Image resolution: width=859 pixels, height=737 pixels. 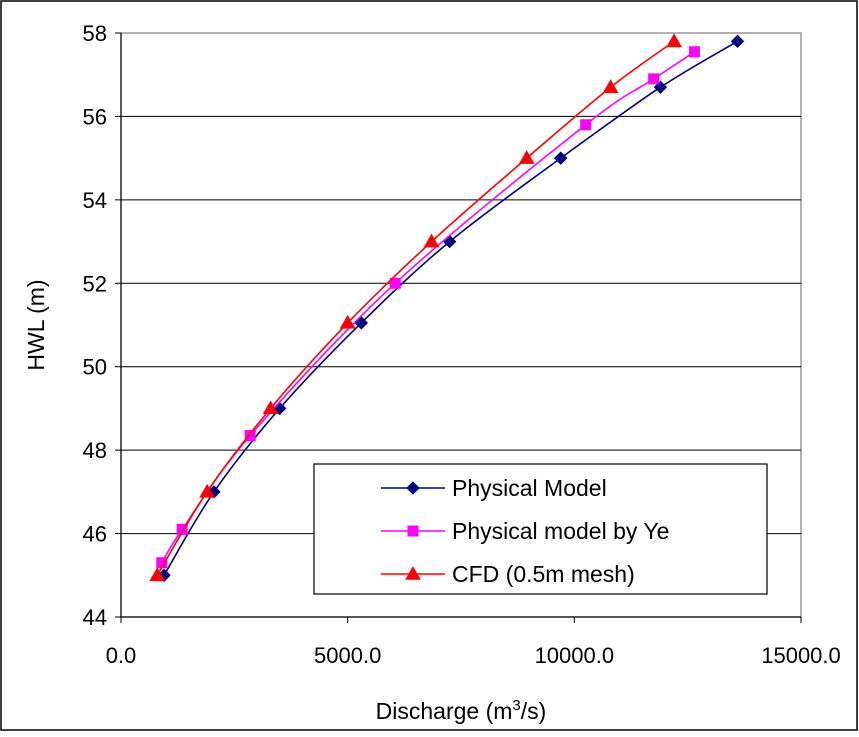 What do you see at coordinates (534, 711) in the screenshot?
I see `x-axis-title-tail: /s)` at bounding box center [534, 711].